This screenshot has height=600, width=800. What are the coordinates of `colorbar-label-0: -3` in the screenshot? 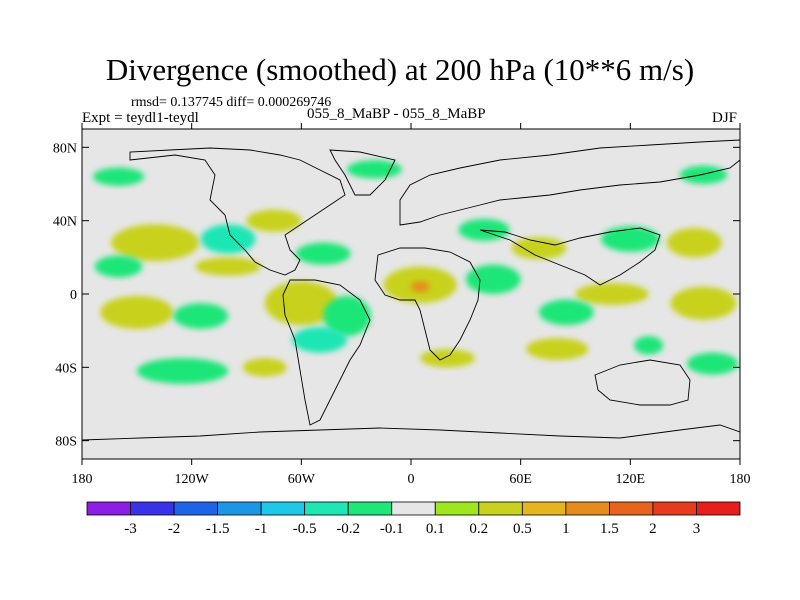 It's located at (130, 529).